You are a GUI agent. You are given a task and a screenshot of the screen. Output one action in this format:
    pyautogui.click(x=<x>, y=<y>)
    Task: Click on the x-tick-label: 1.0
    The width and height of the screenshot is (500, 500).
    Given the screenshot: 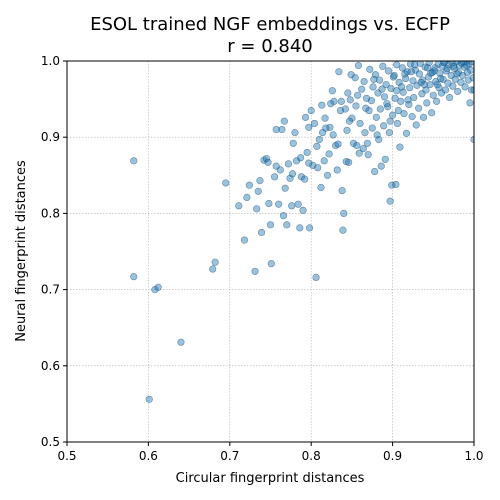 What is the action you would take?
    pyautogui.click(x=473, y=456)
    